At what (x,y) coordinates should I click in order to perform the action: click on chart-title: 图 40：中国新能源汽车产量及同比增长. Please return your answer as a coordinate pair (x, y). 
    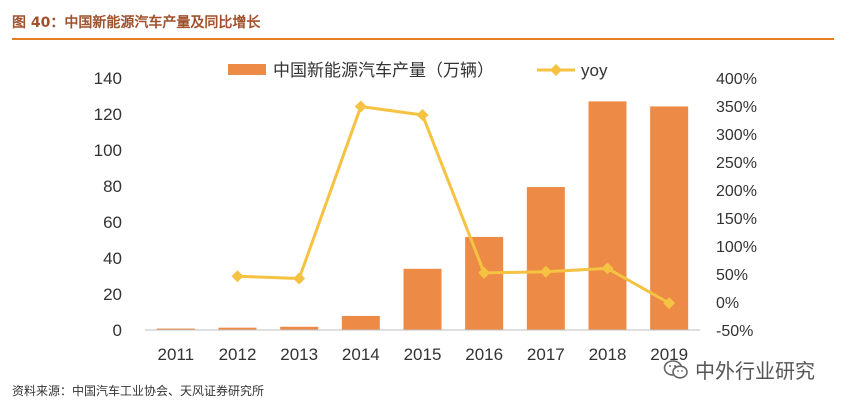
    Looking at the image, I should click on (136, 23).